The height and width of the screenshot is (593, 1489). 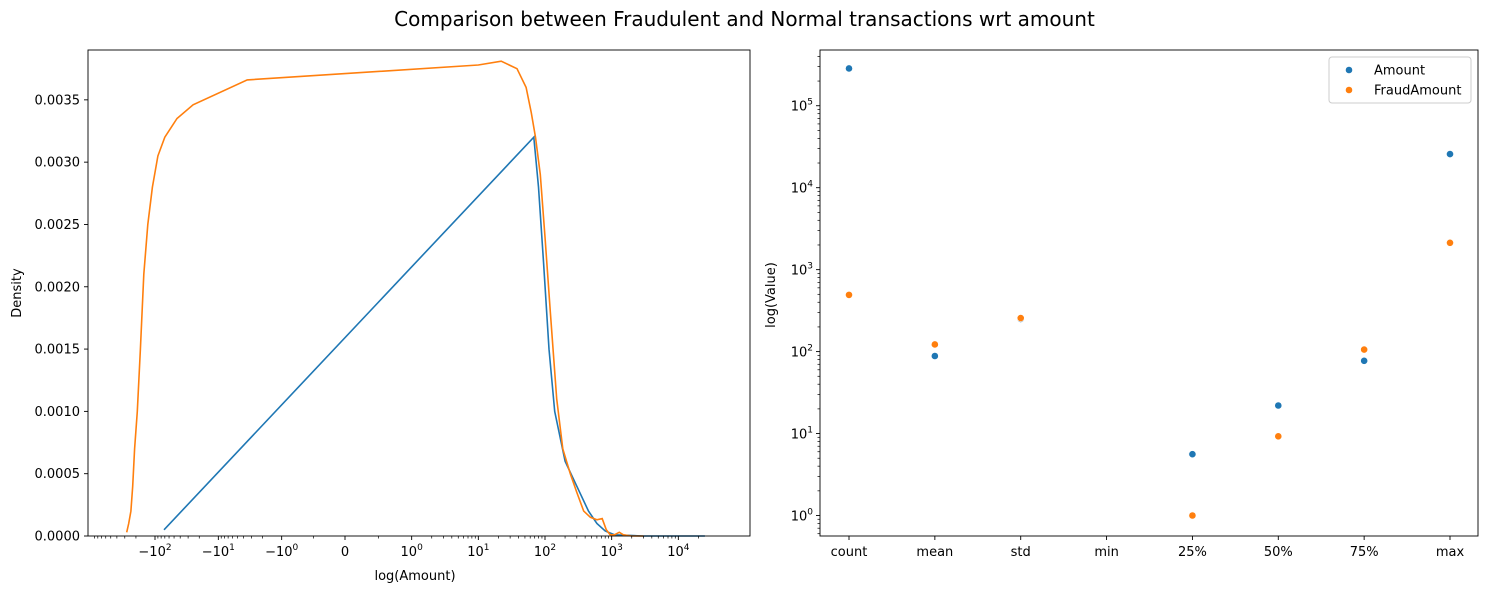 What do you see at coordinates (1192, 454) in the screenshot?
I see `point-amount-25pct` at bounding box center [1192, 454].